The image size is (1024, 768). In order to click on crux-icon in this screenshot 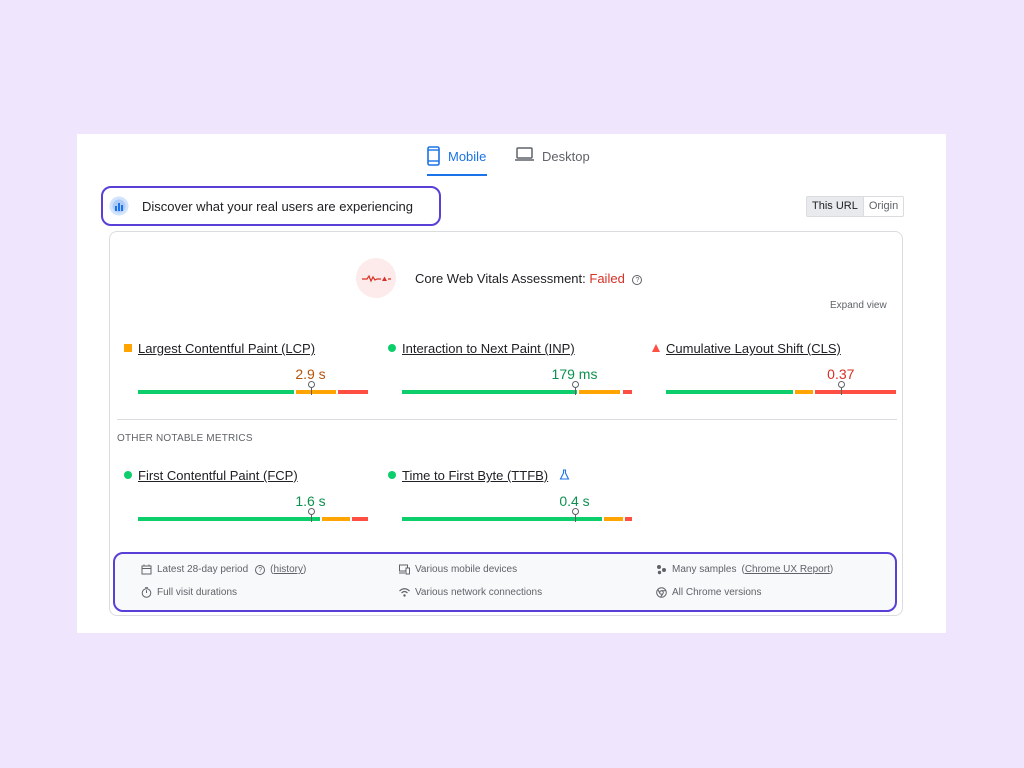, I will do `click(119, 206)`.